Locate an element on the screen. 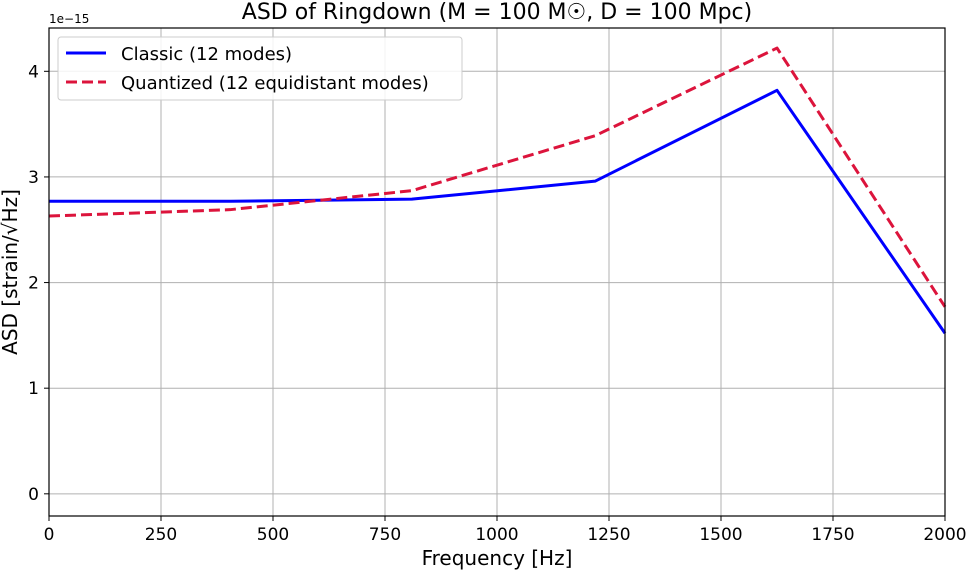  x-tick-label: 1250 is located at coordinates (608, 535).